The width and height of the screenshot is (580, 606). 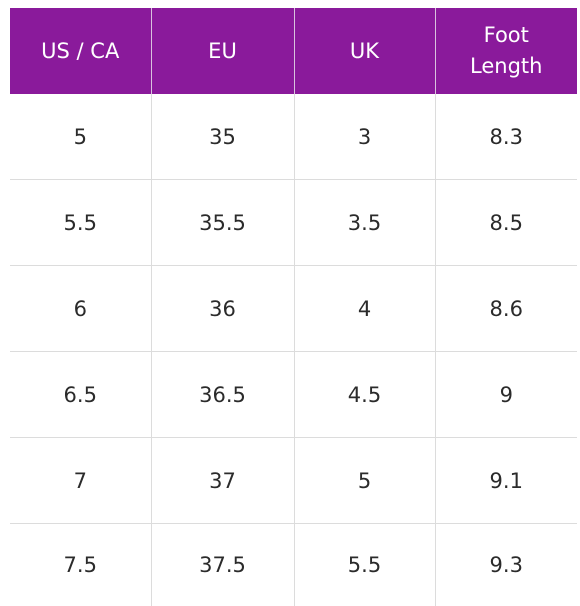 I want to click on header-foot-length-line2: Length, so click(x=507, y=66).